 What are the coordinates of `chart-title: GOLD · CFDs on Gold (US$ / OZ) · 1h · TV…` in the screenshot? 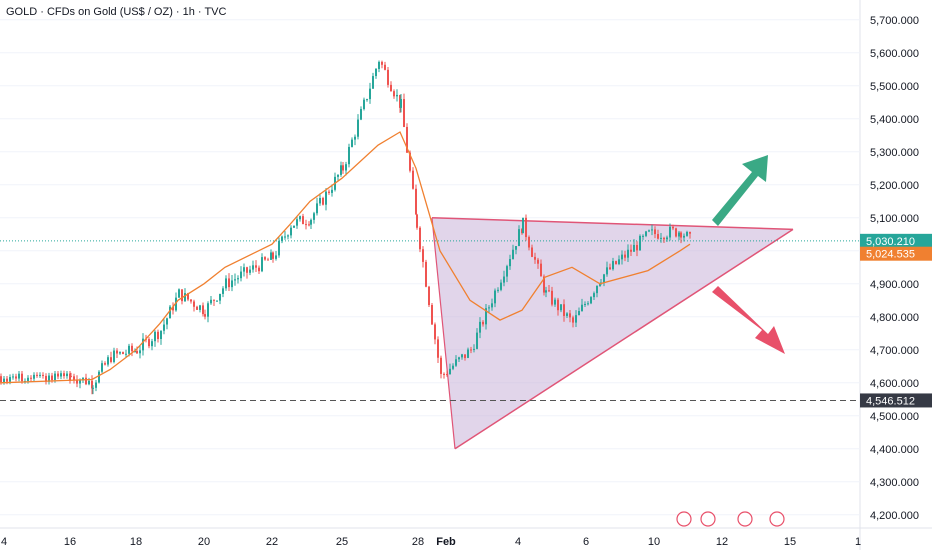 It's located at (116, 12).